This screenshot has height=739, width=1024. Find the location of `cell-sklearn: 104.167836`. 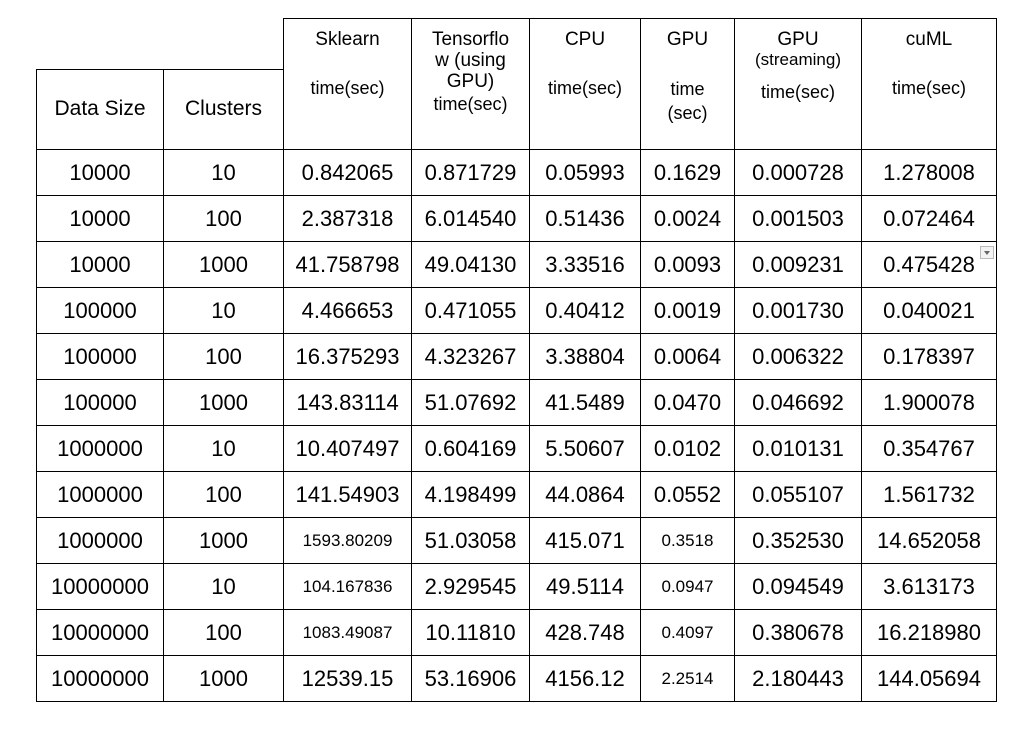

cell-sklearn: 104.167836 is located at coordinates (347, 586).